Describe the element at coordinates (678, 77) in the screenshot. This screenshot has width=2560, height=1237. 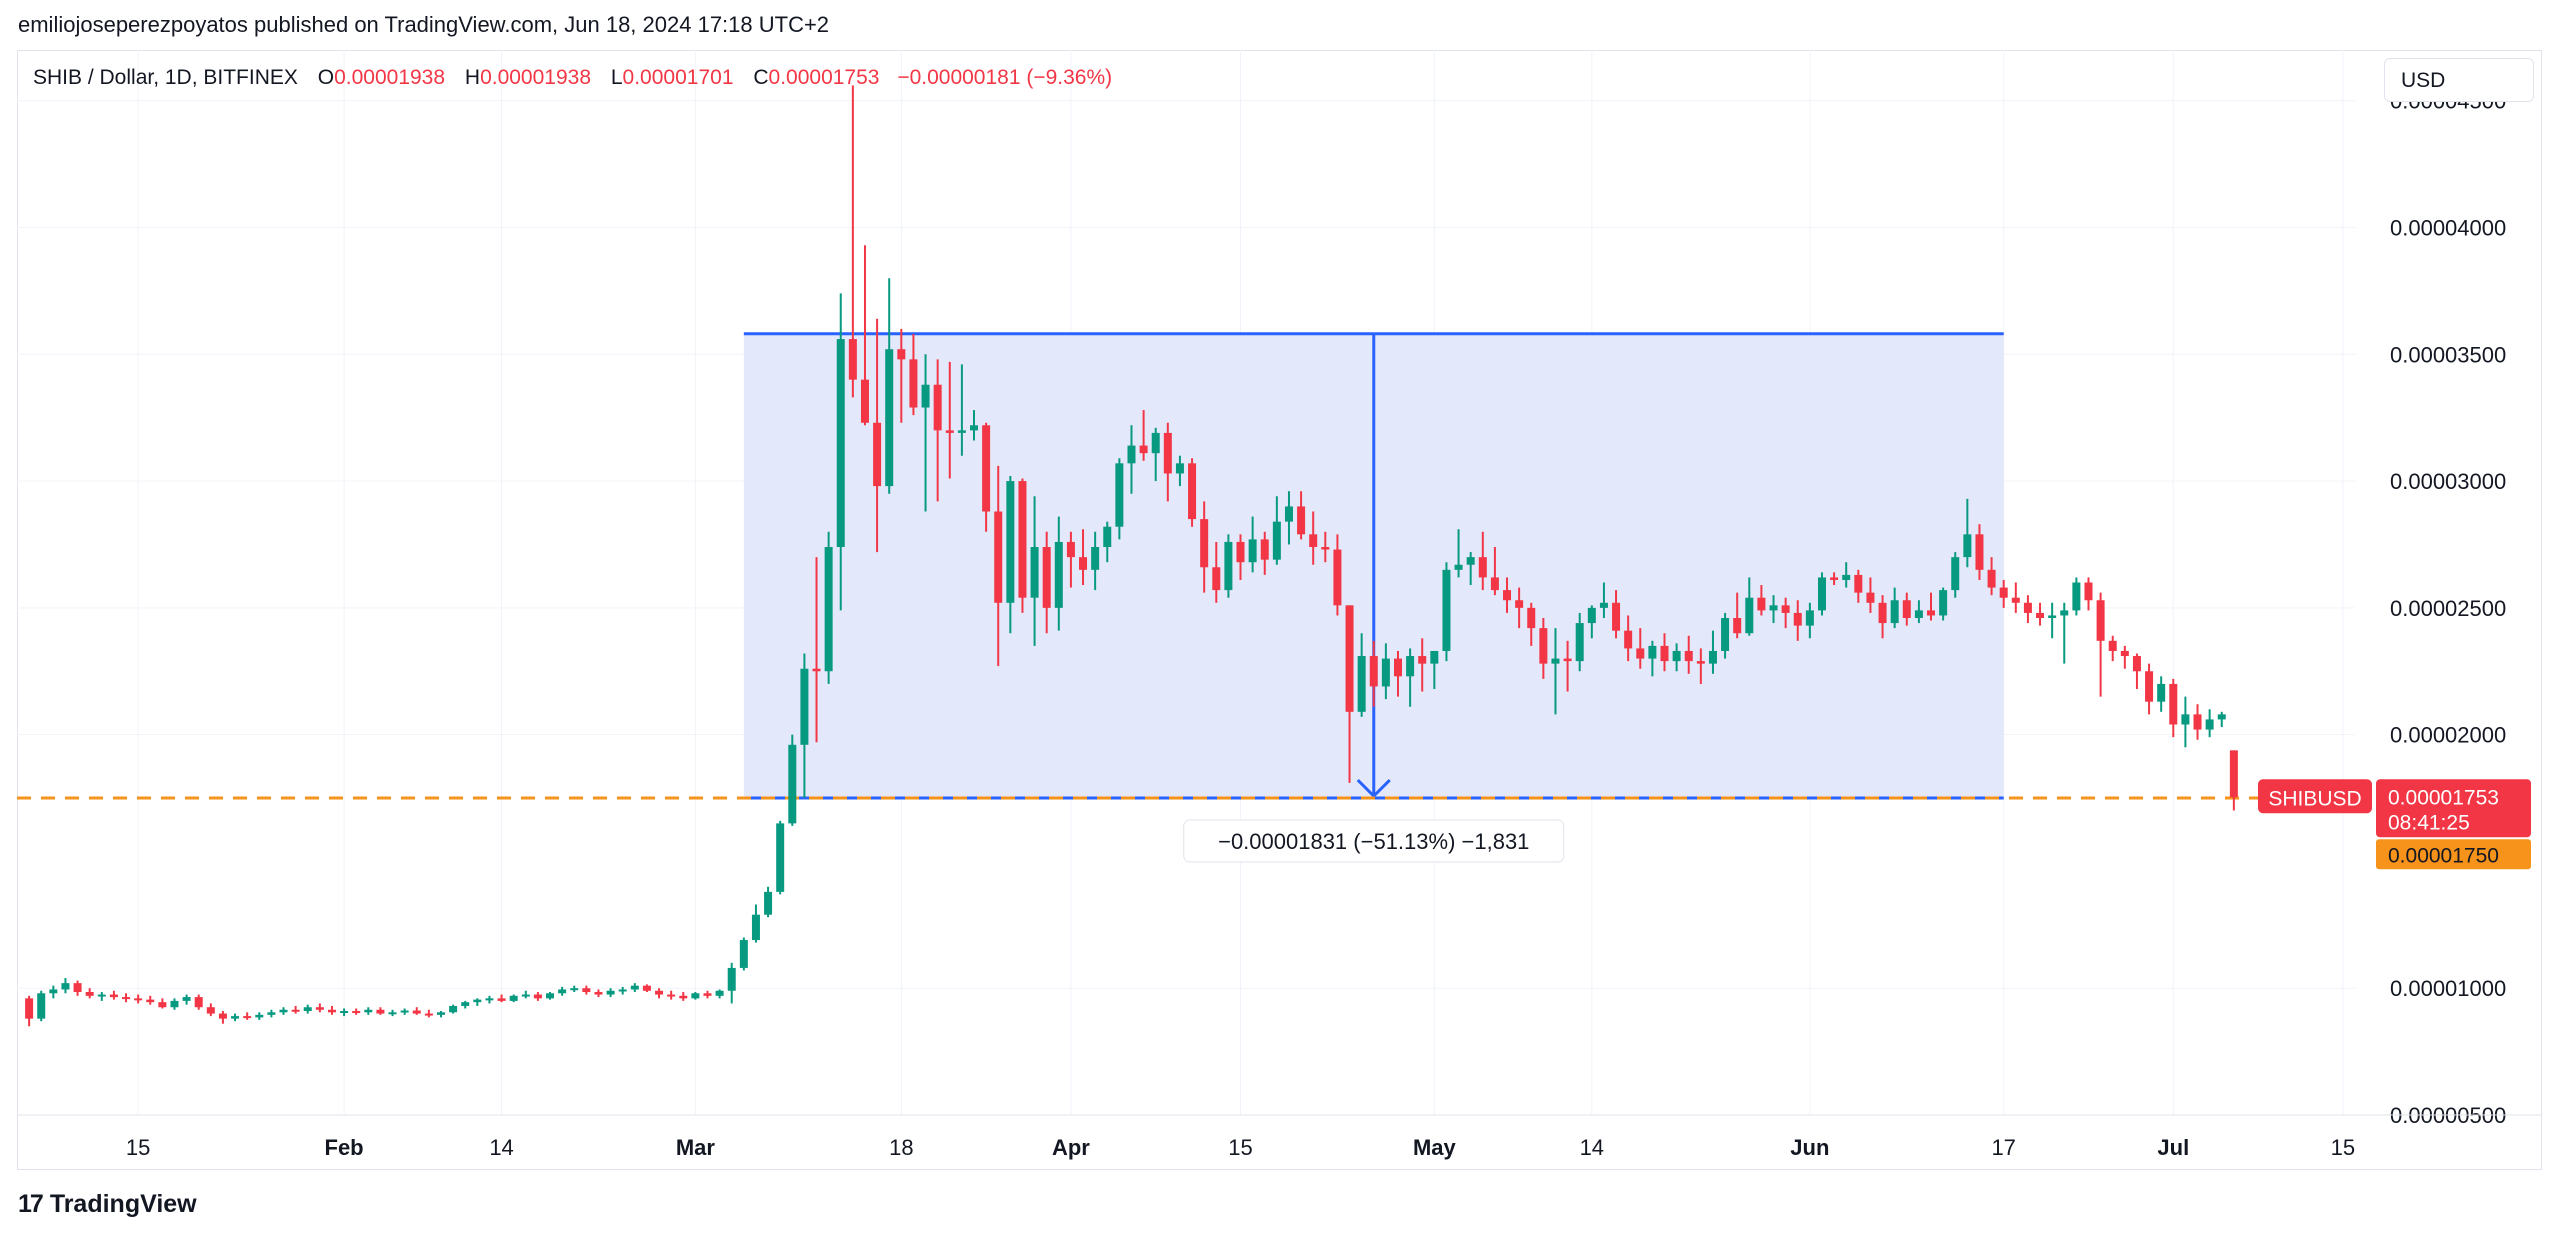
I see `low-value: 0.00001701` at that location.